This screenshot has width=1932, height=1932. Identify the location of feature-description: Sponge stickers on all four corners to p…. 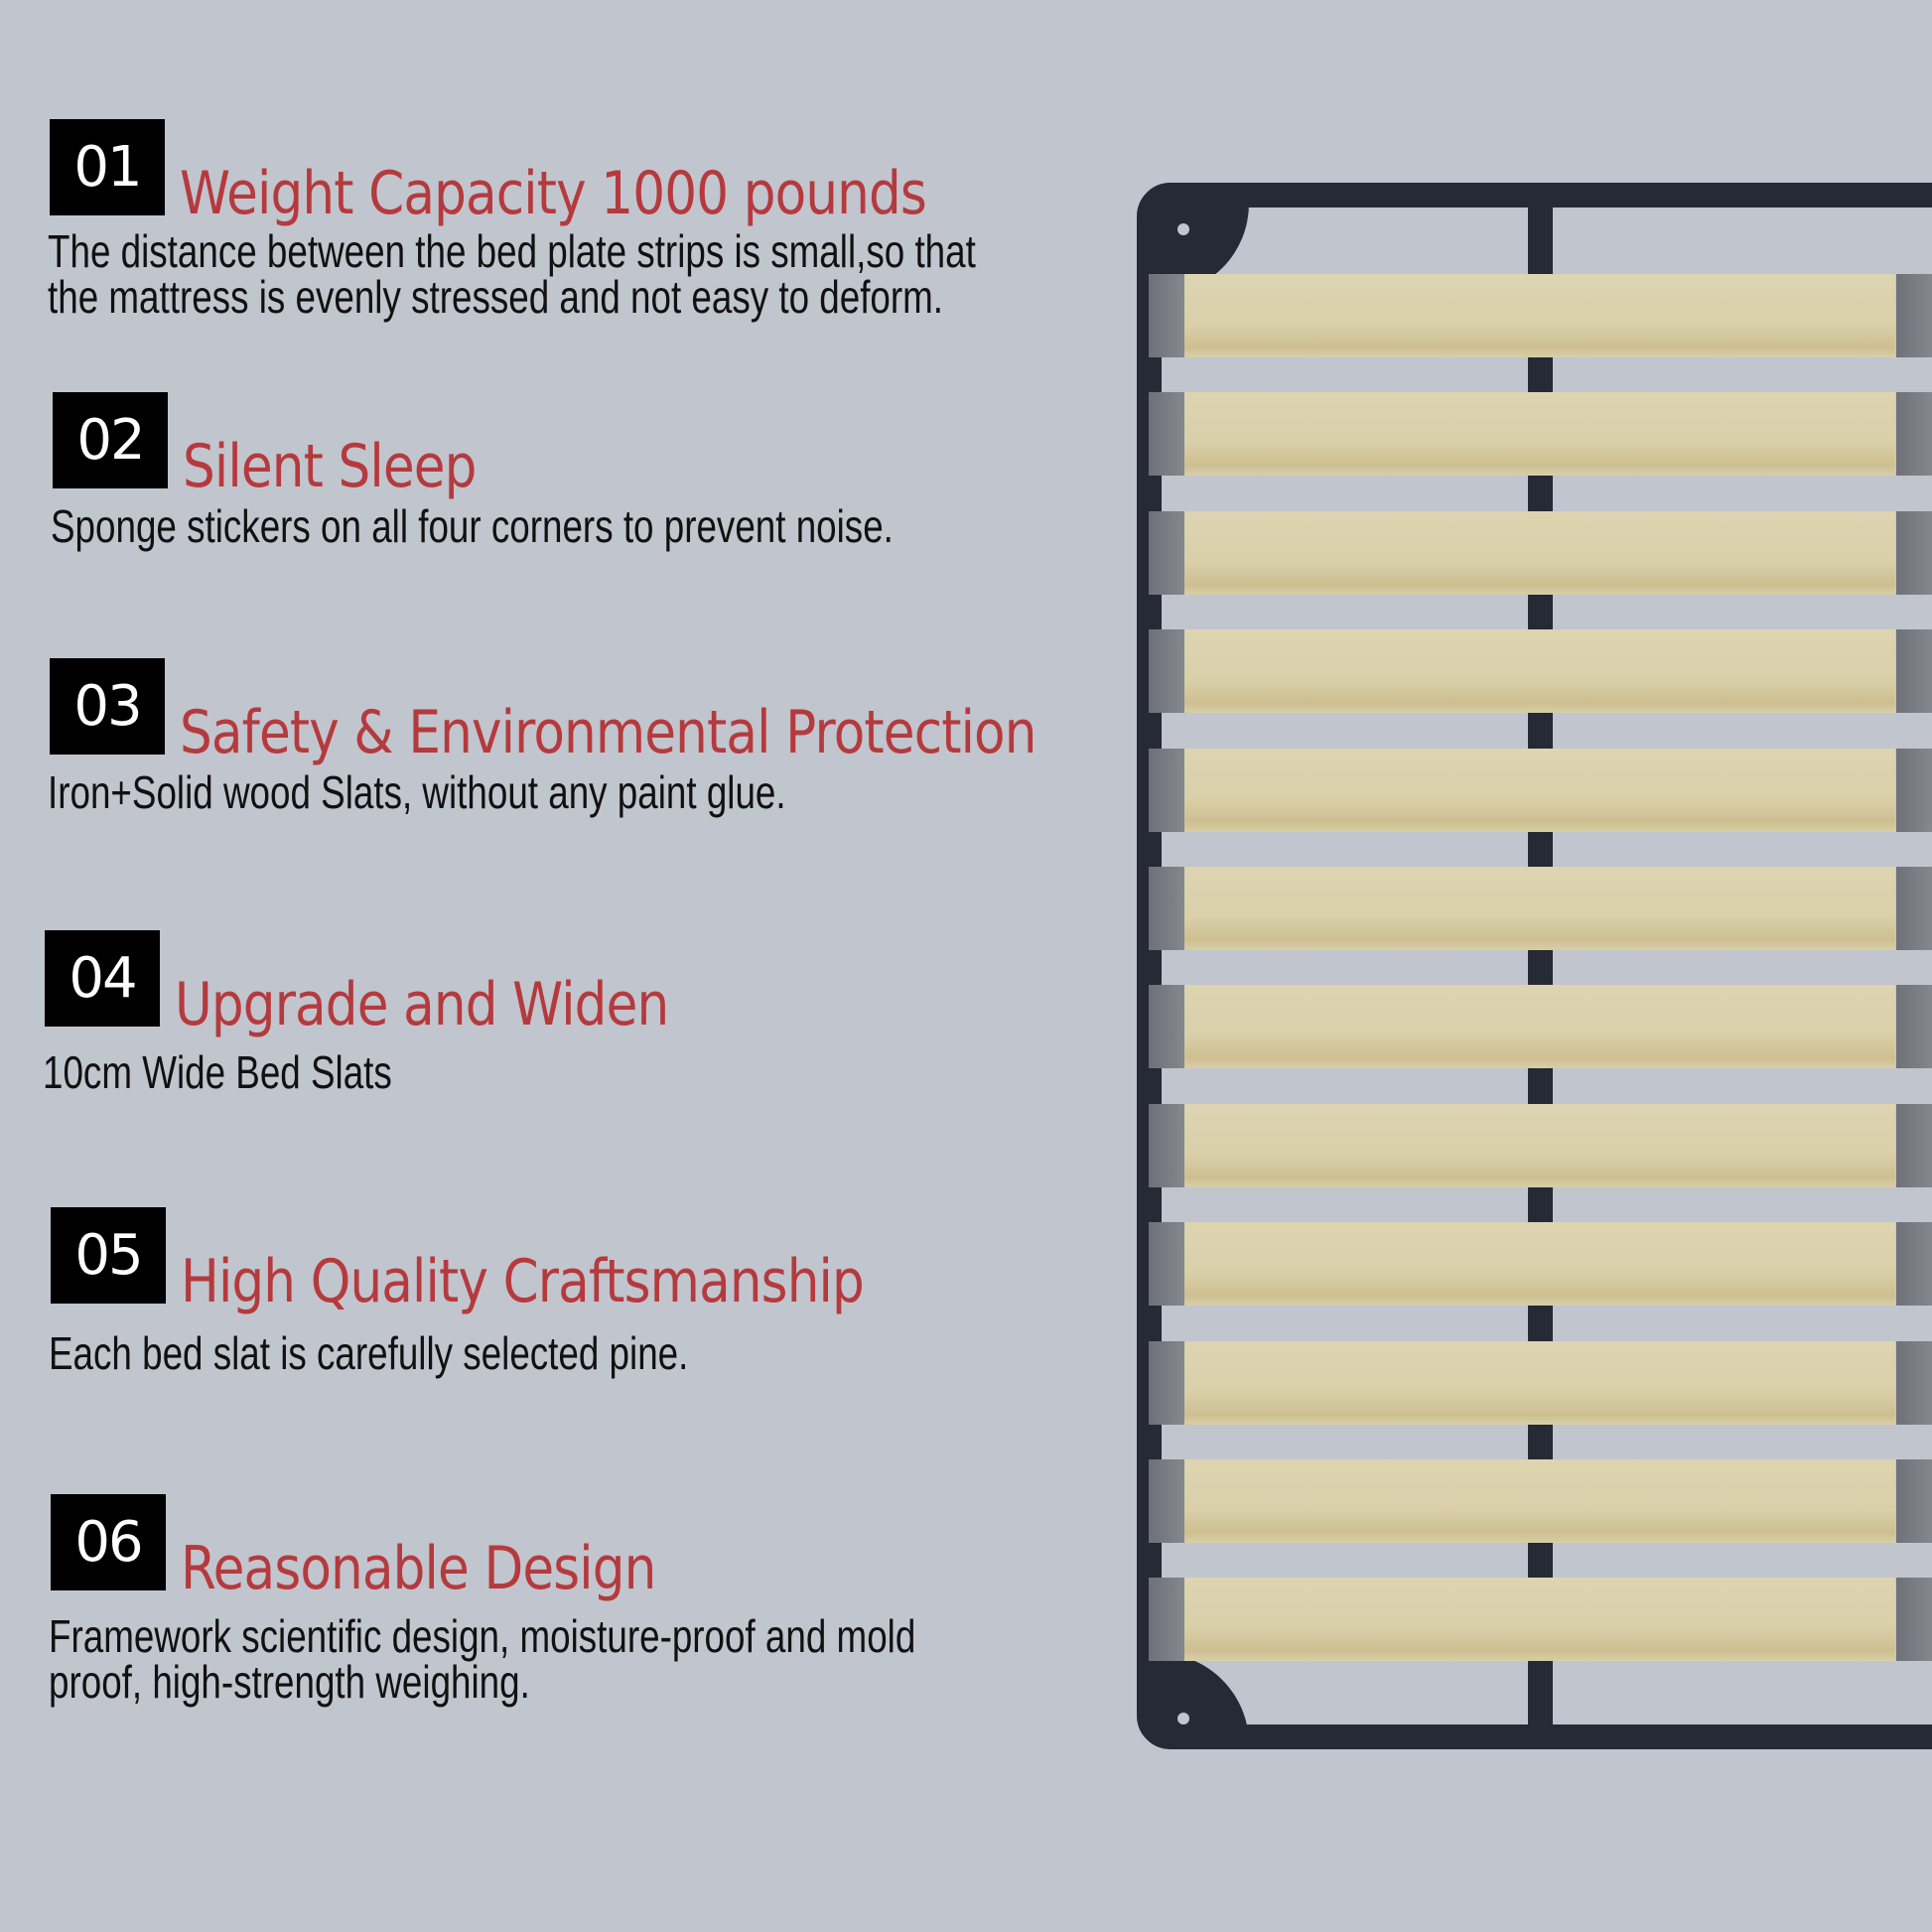
(472, 526).